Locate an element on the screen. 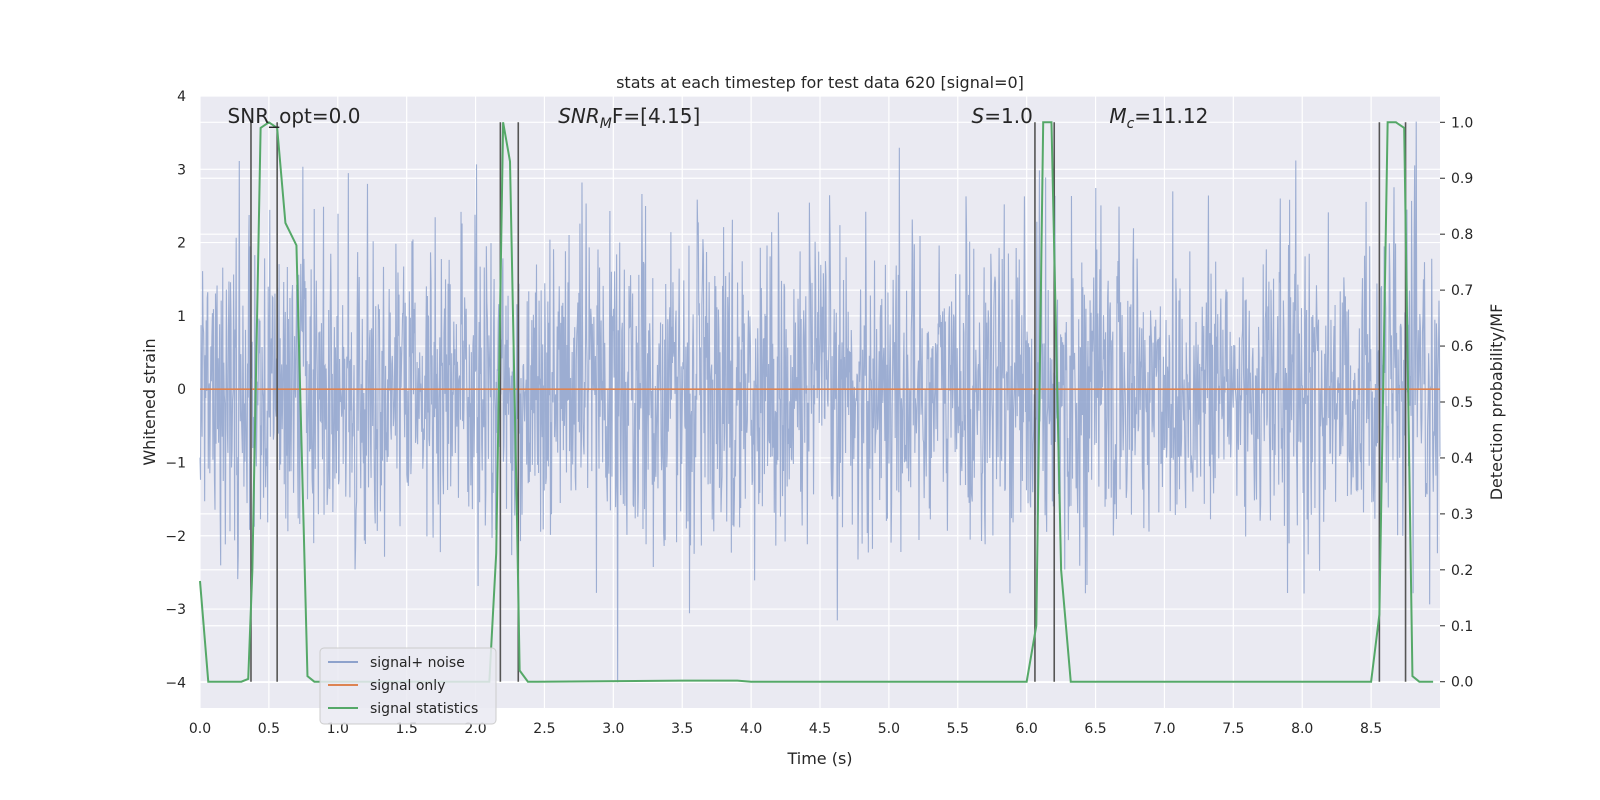 The width and height of the screenshot is (1600, 800). y-tick-label: 2 is located at coordinates (181, 244).